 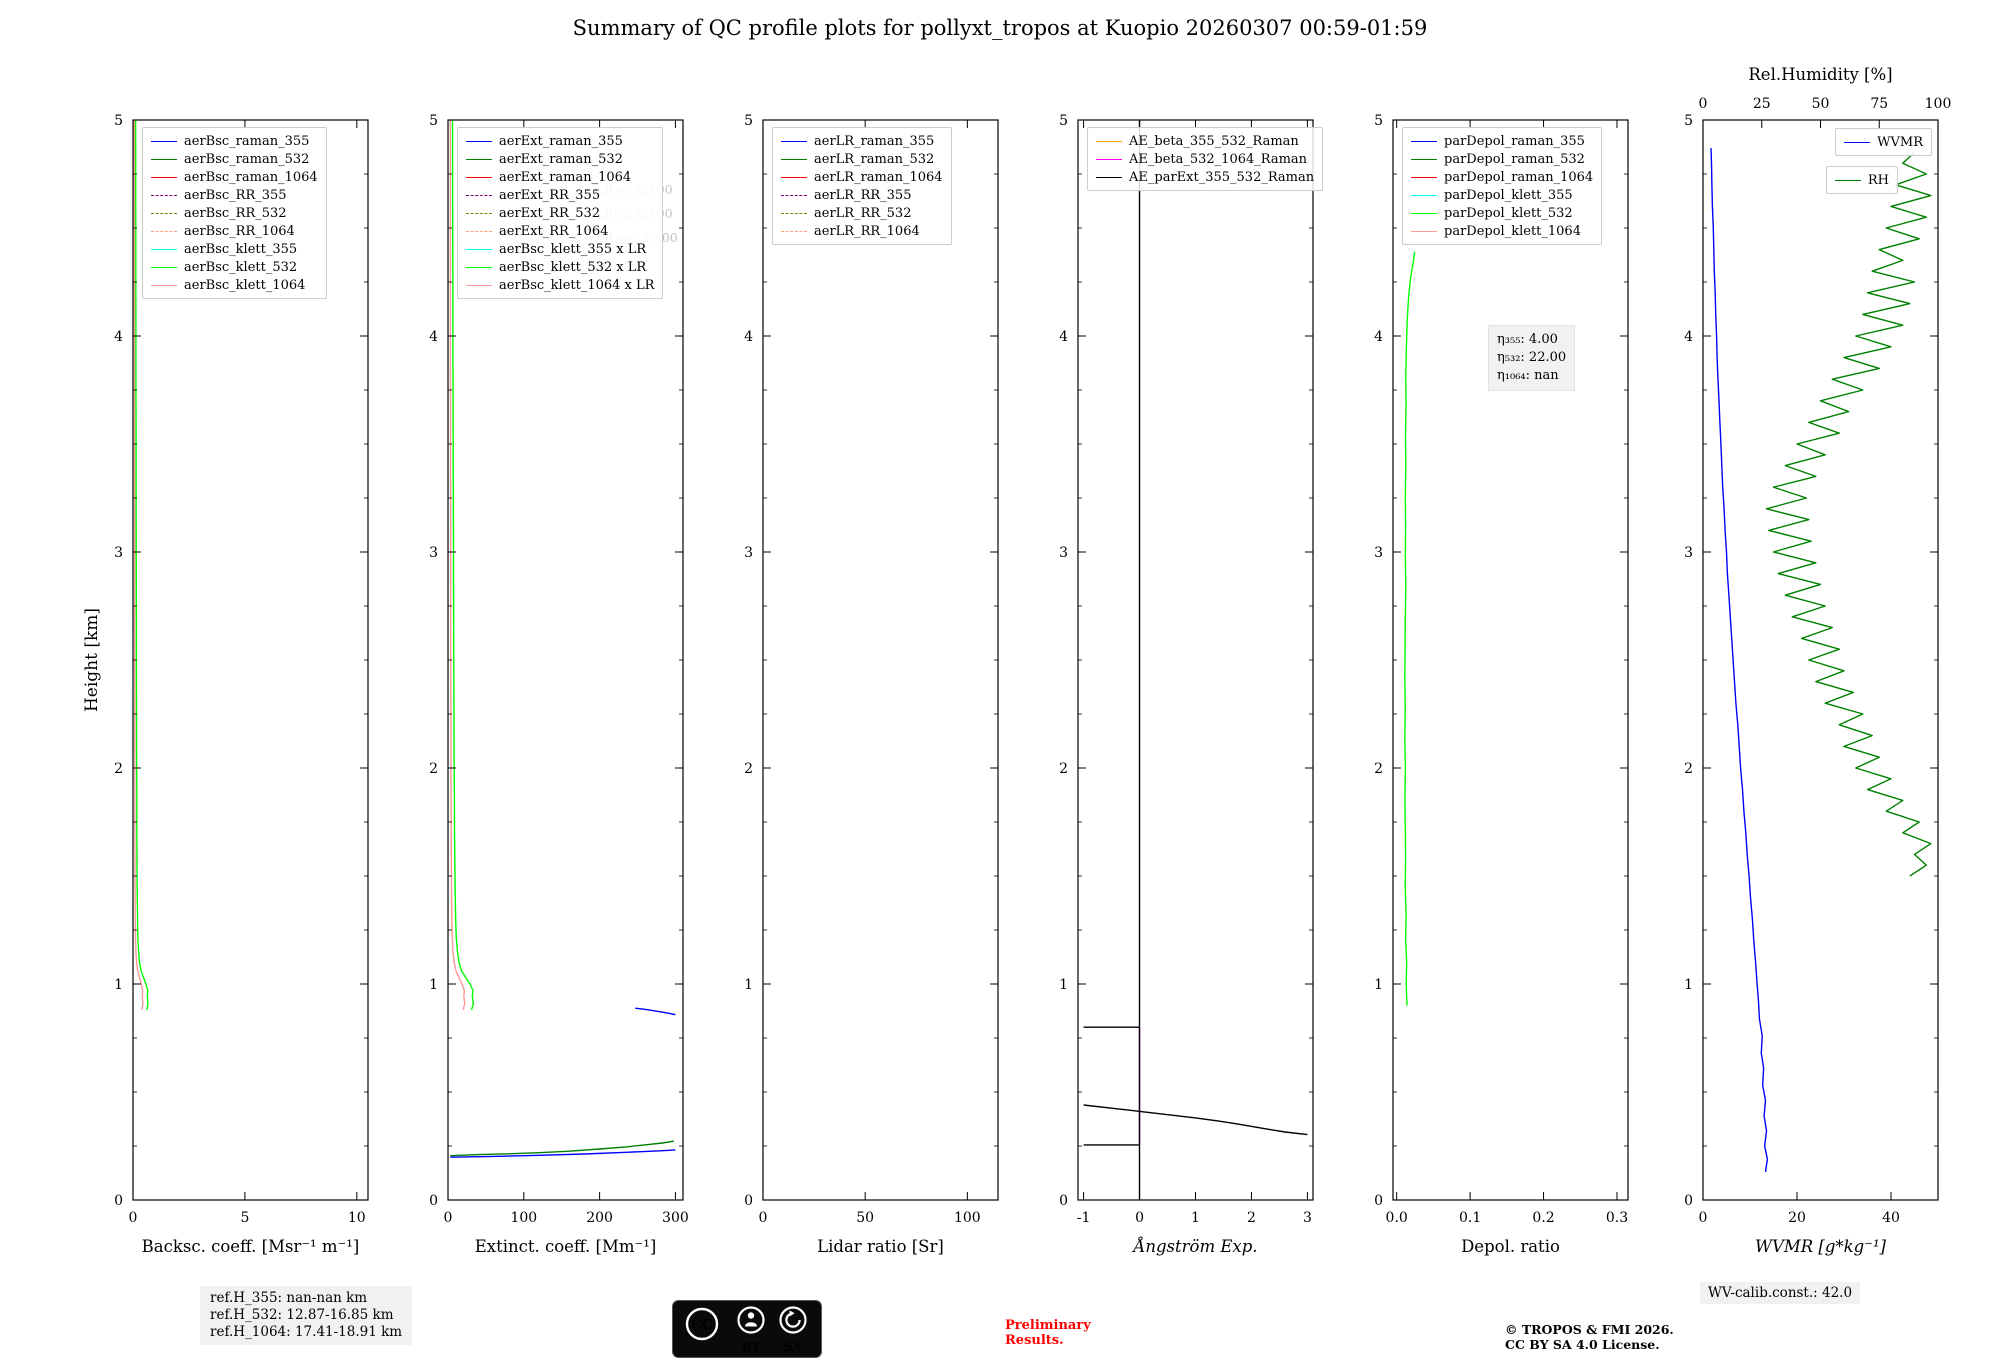 I want to click on x-tick-label: 1, so click(x=1195, y=1218).